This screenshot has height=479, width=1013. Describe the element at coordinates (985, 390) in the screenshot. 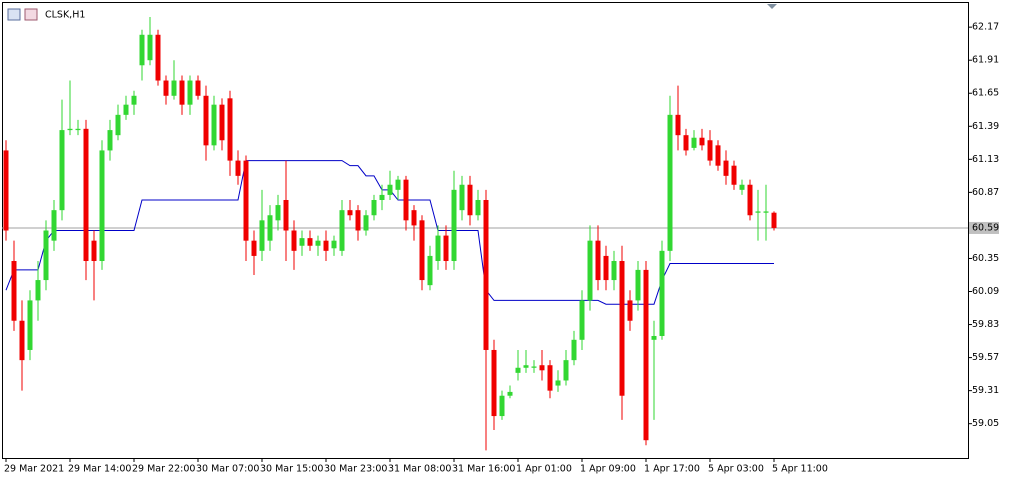

I see `y-tick-label: 59.31` at that location.